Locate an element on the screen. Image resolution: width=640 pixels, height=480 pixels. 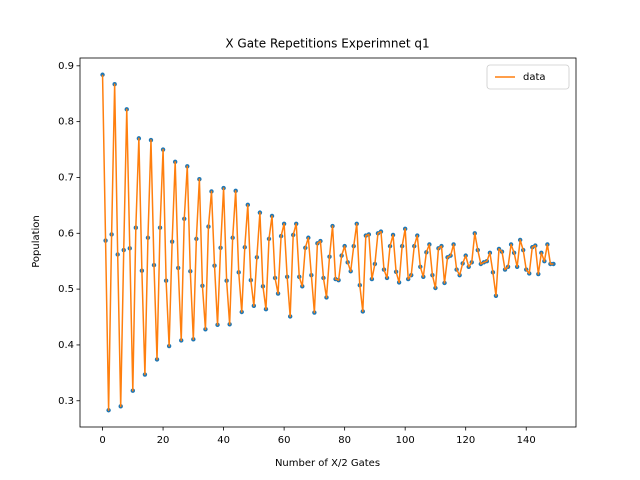
y-axis-label: Population is located at coordinates (36, 241).